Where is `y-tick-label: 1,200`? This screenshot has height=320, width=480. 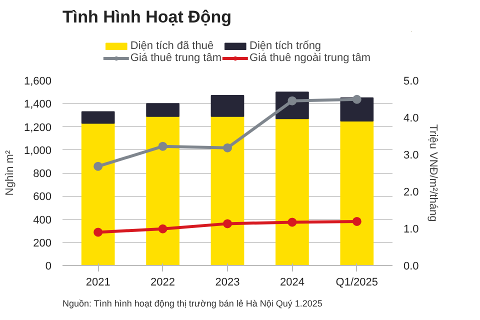
y-tick-label: 1,200 is located at coordinates (38, 128).